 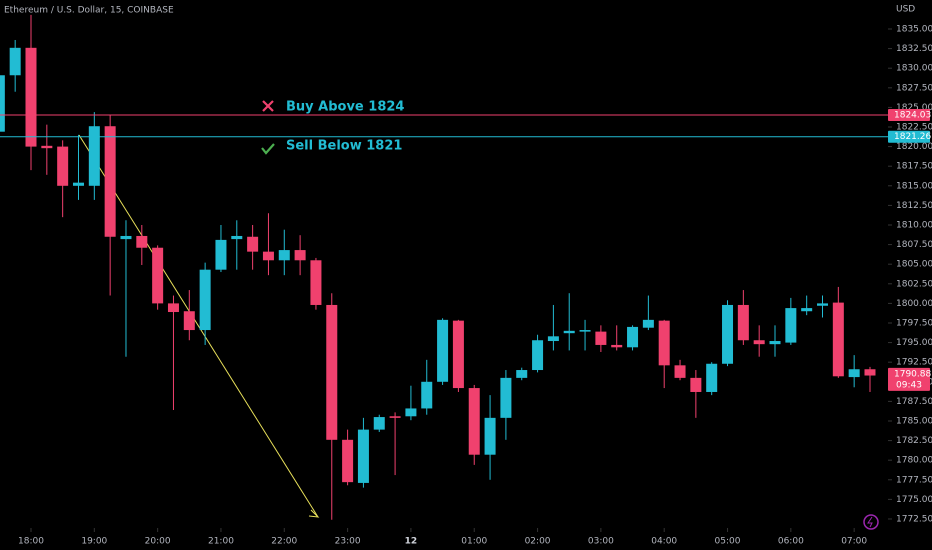 What do you see at coordinates (348, 542) in the screenshot?
I see `x-tick-label: 23:00` at bounding box center [348, 542].